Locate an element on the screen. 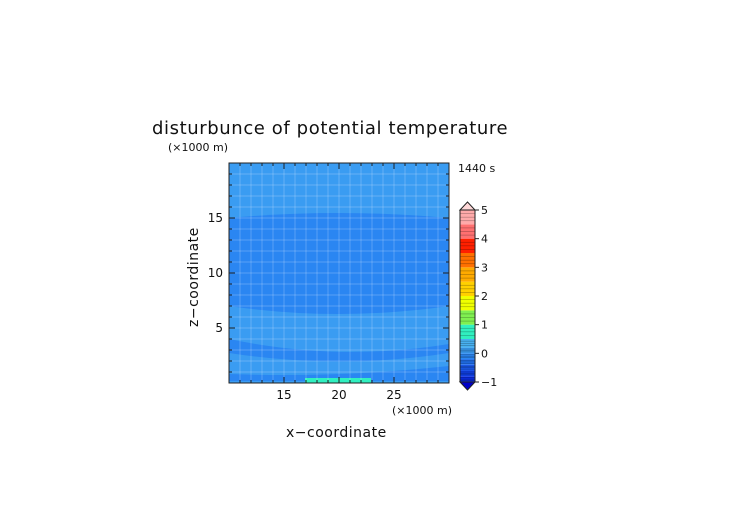  time-label: 1440 s is located at coordinates (476, 168).